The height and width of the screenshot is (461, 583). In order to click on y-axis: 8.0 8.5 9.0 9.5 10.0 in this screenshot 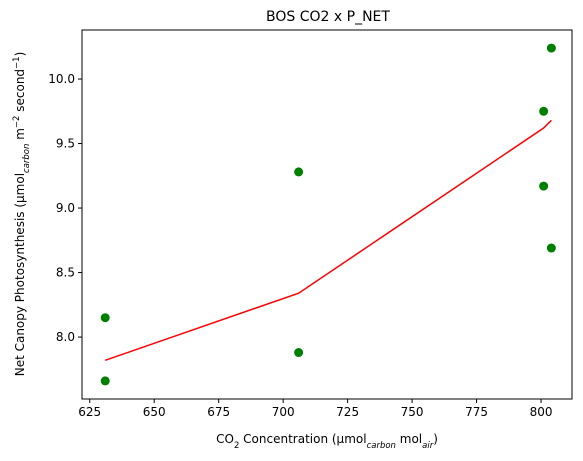, I will do `click(65, 208)`.